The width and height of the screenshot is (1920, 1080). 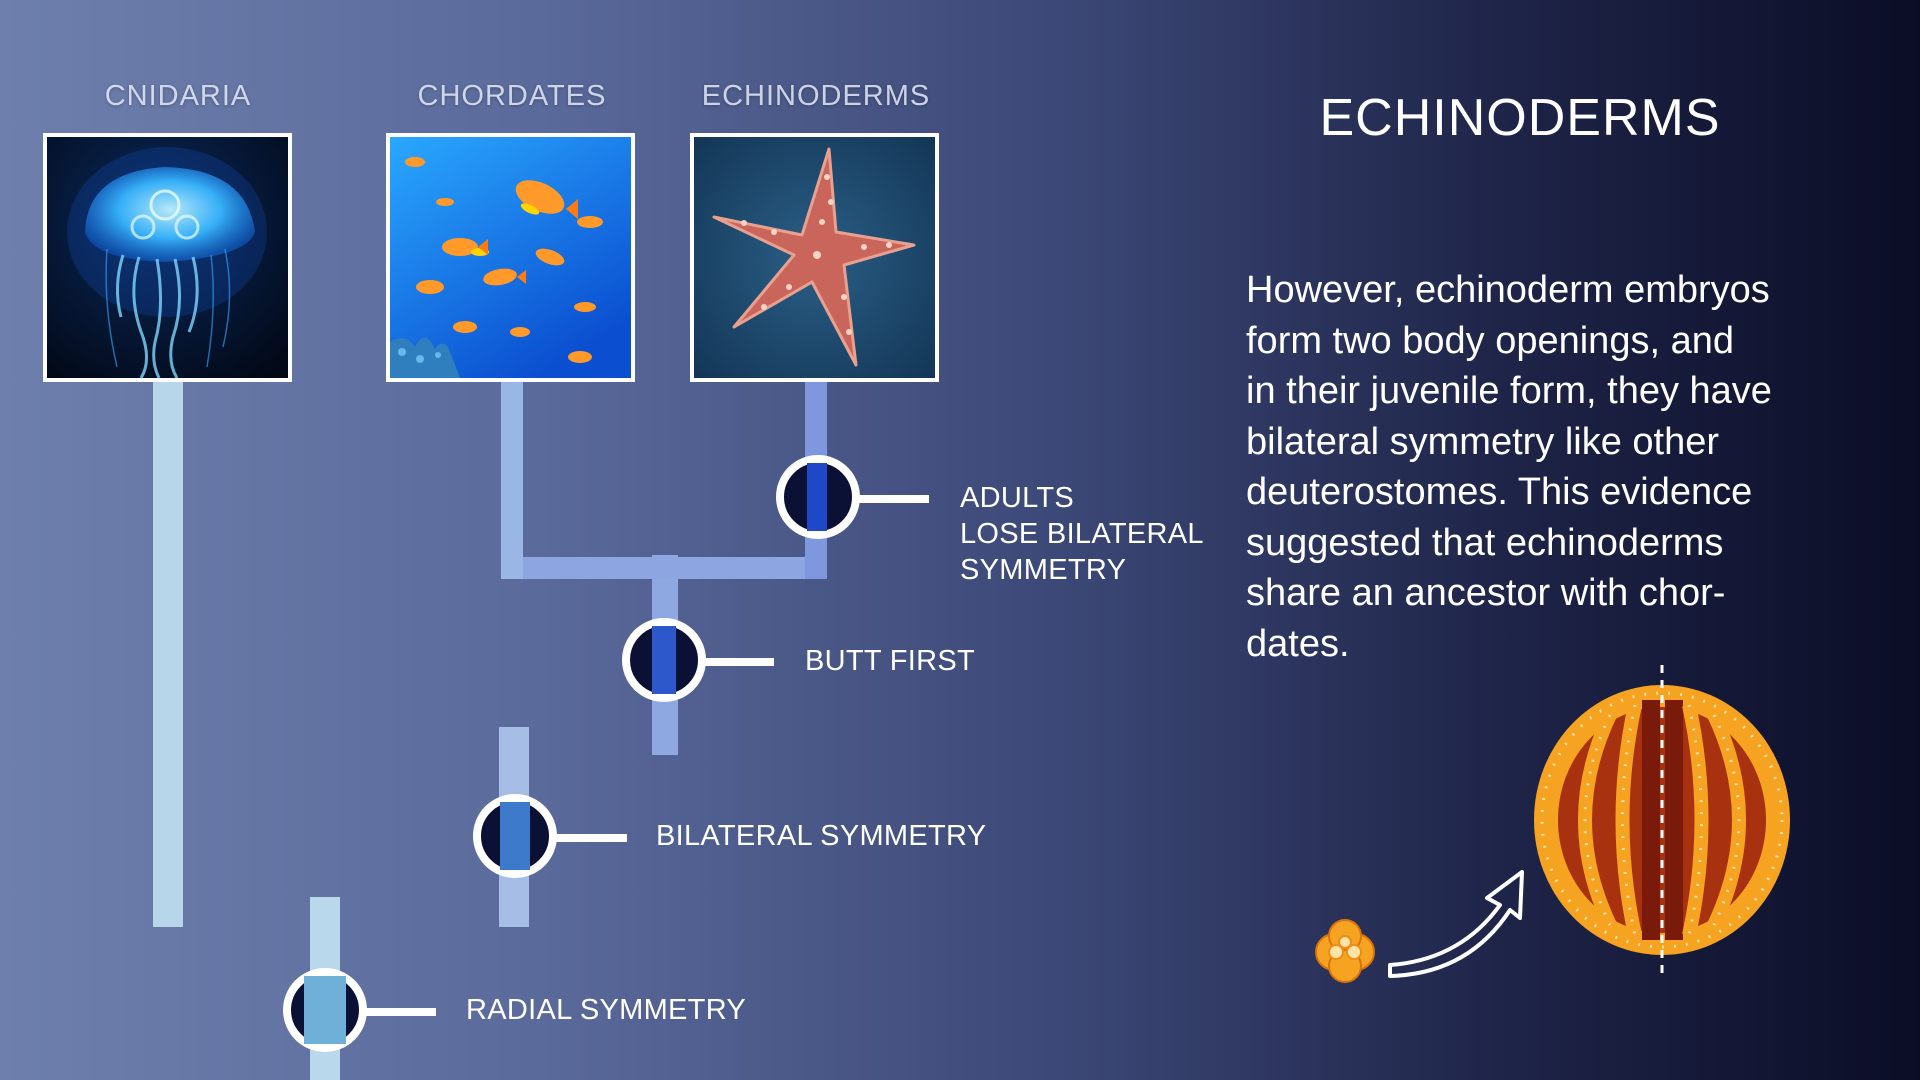 I want to click on node-label-line: ADULTS, so click(x=1017, y=498).